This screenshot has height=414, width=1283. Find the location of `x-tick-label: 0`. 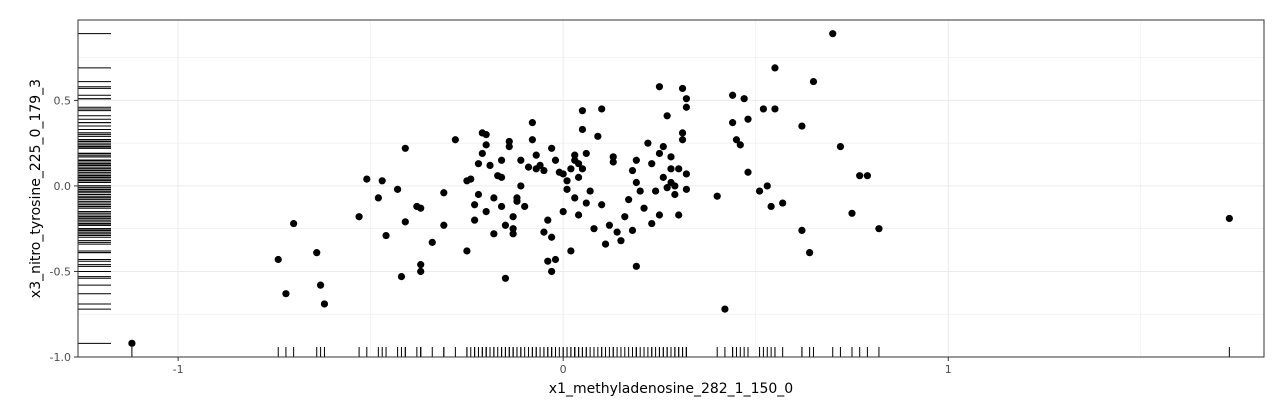

x-tick-label: 0 is located at coordinates (563, 369).